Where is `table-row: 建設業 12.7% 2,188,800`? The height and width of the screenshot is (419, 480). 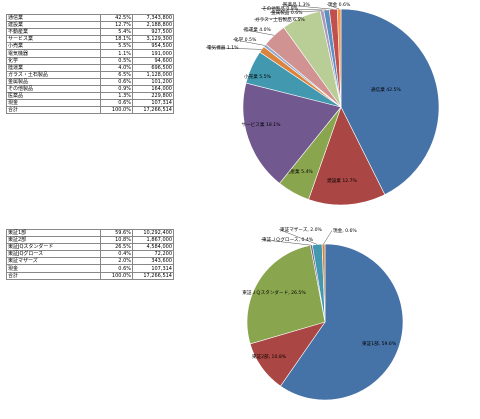 table-row: 建設業 12.7% 2,188,800 is located at coordinates (90, 25).